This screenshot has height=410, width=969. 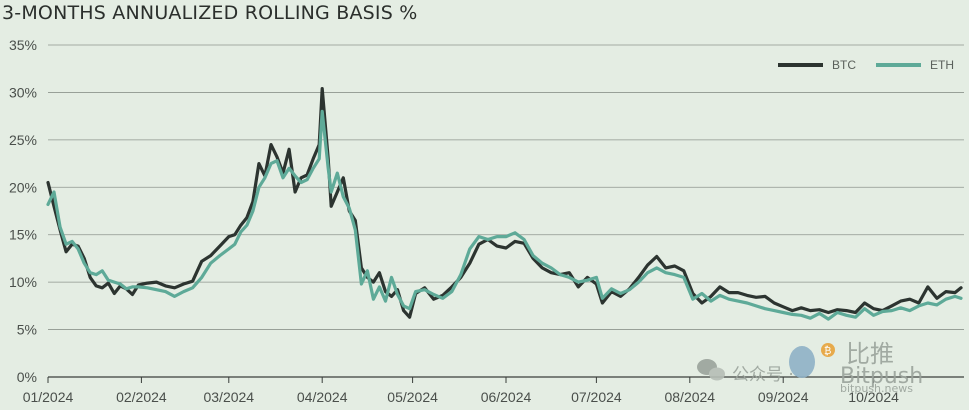 I want to click on x-tick-label: 03/2024, so click(x=228, y=397).